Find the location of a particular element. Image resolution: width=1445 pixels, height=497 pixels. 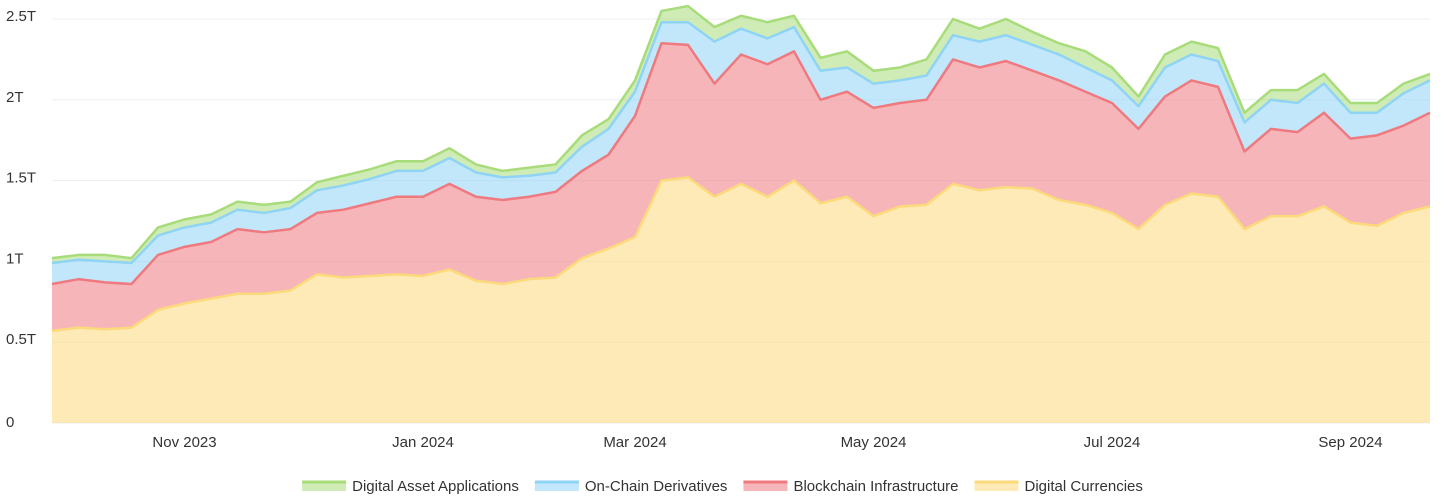

x-tick-label: May 2024 is located at coordinates (874, 442).